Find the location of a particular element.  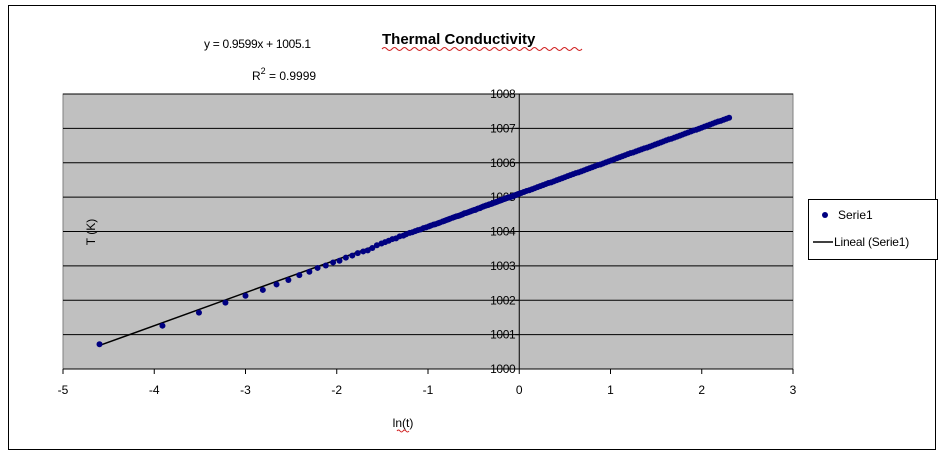

legend-marker-serie1 is located at coordinates (825, 215).